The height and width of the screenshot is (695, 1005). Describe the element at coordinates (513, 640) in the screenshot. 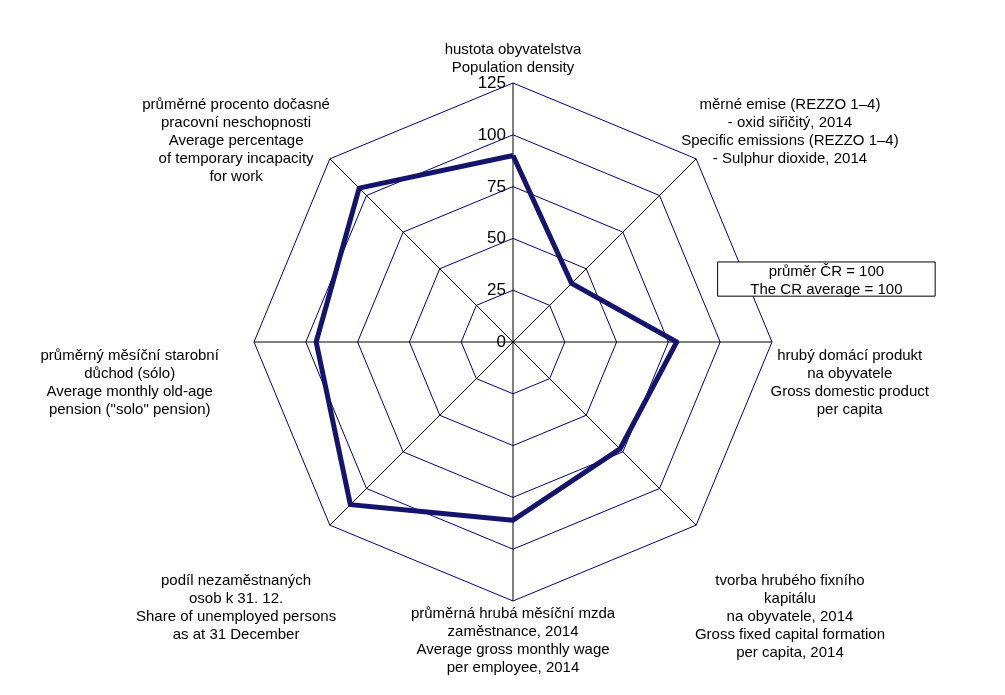

I see `spoke-label: průměrná hrubá měsíční mzda zaměstnance, 2014 Average gross monthly wage per employee, 2014` at that location.